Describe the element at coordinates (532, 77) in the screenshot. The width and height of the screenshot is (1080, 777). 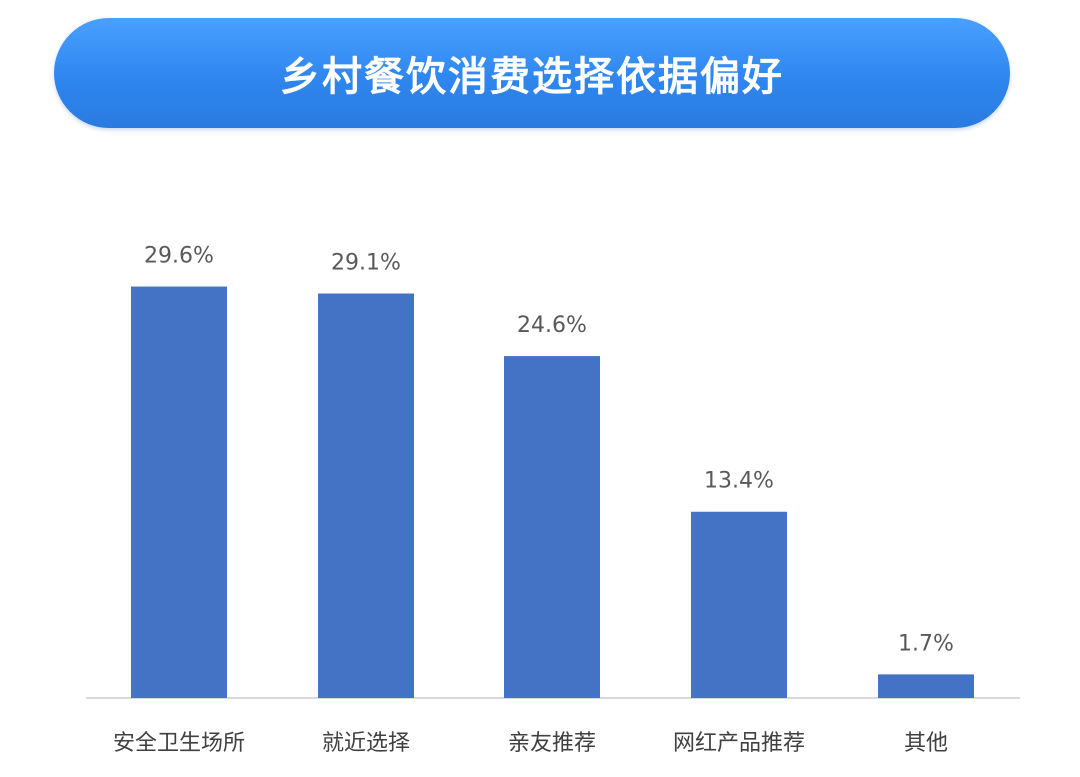
I see `chart-title: 乡村餐饮消费选择依据偏好` at that location.